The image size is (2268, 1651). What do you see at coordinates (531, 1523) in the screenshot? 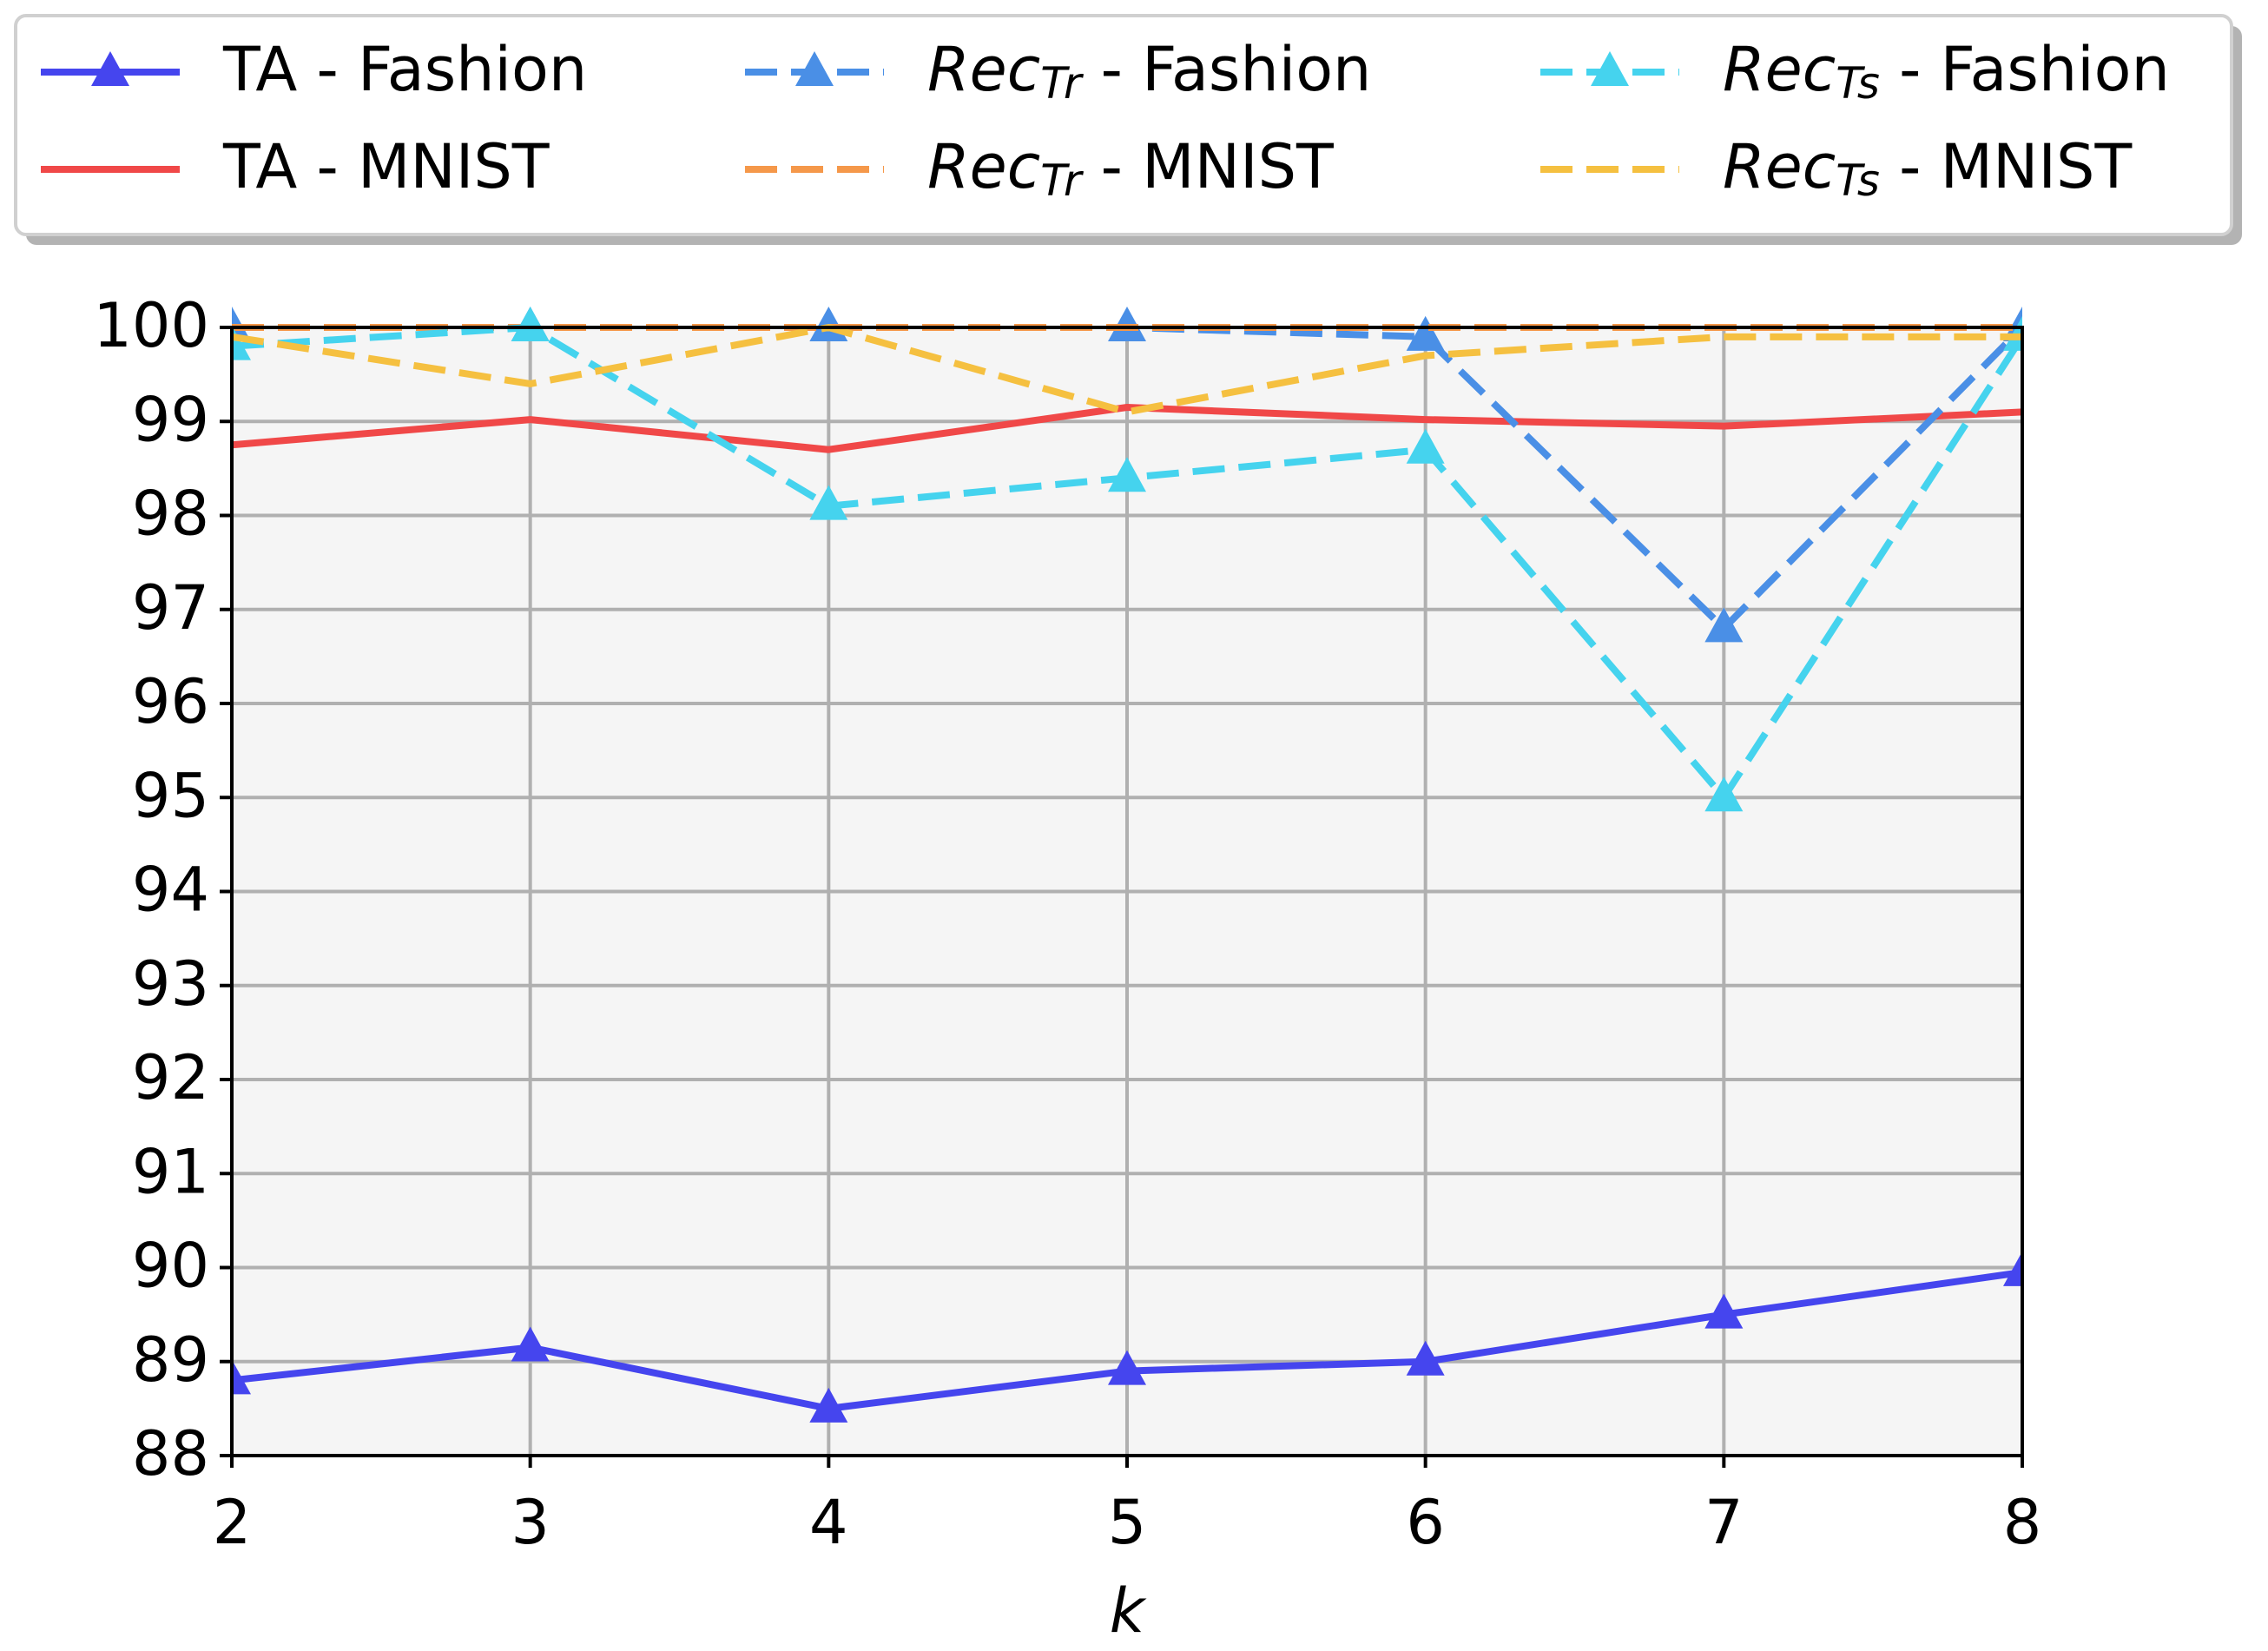
I see `x-tick-label: 3` at bounding box center [531, 1523].